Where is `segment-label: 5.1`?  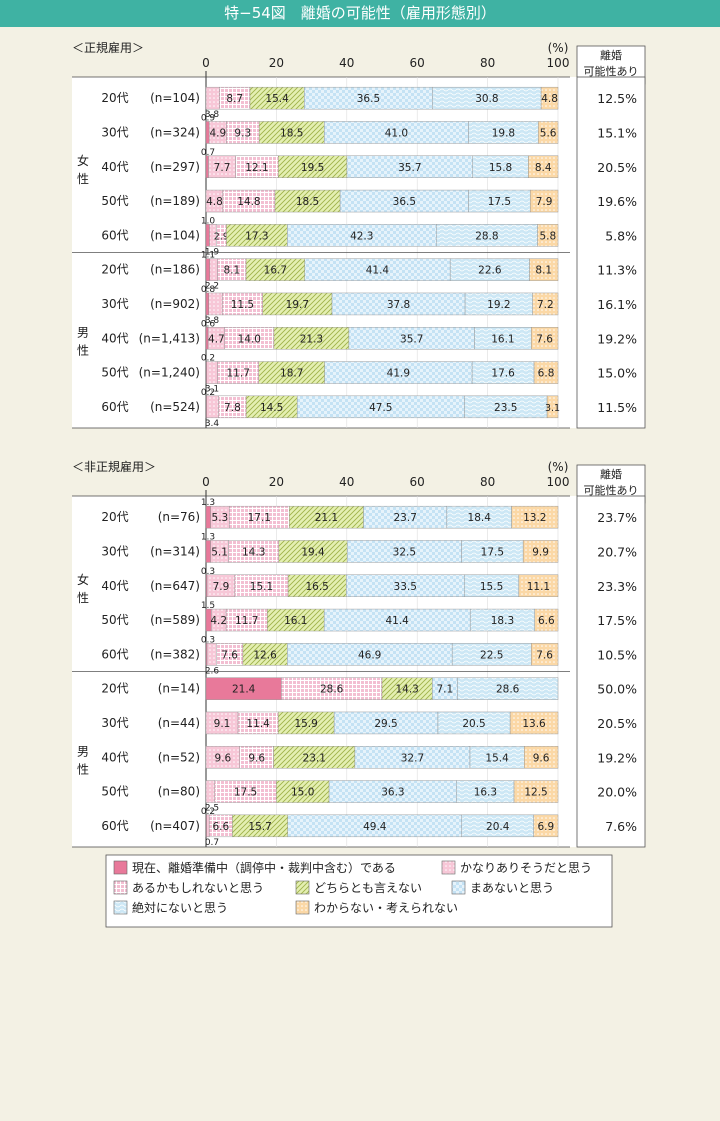 segment-label: 5.1 is located at coordinates (219, 552).